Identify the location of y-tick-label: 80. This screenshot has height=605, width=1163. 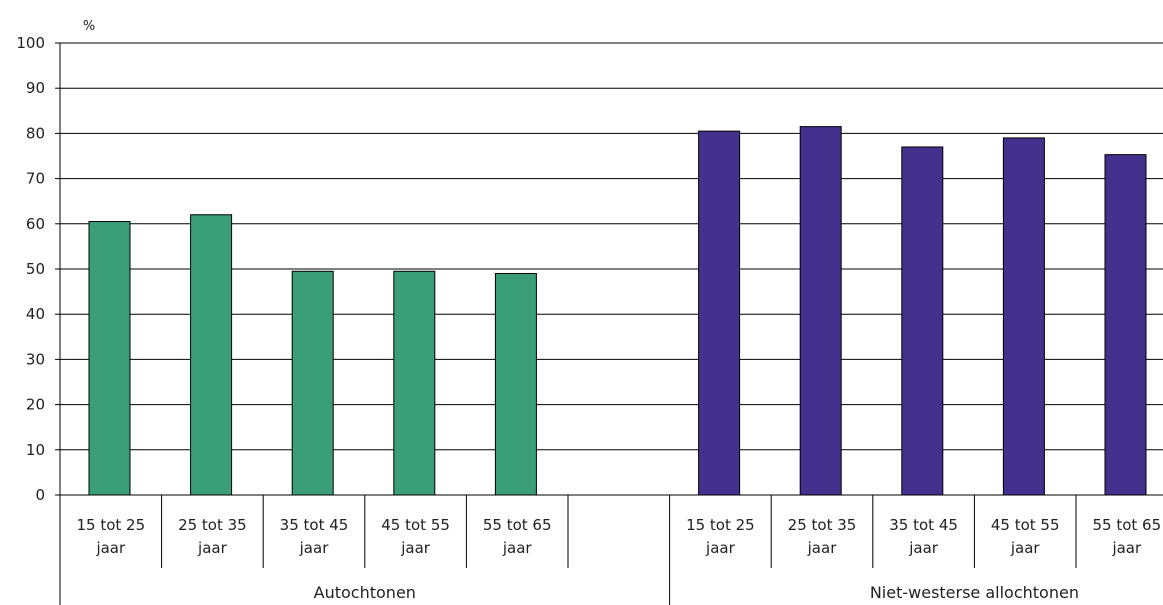
(35, 133).